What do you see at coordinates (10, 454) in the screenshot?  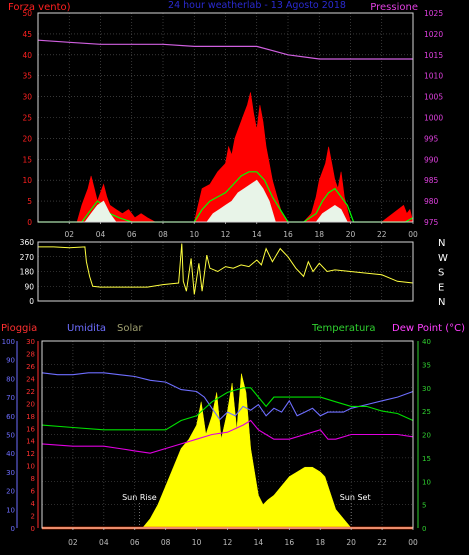 I see `humidity-y-tick: 40` at bounding box center [10, 454].